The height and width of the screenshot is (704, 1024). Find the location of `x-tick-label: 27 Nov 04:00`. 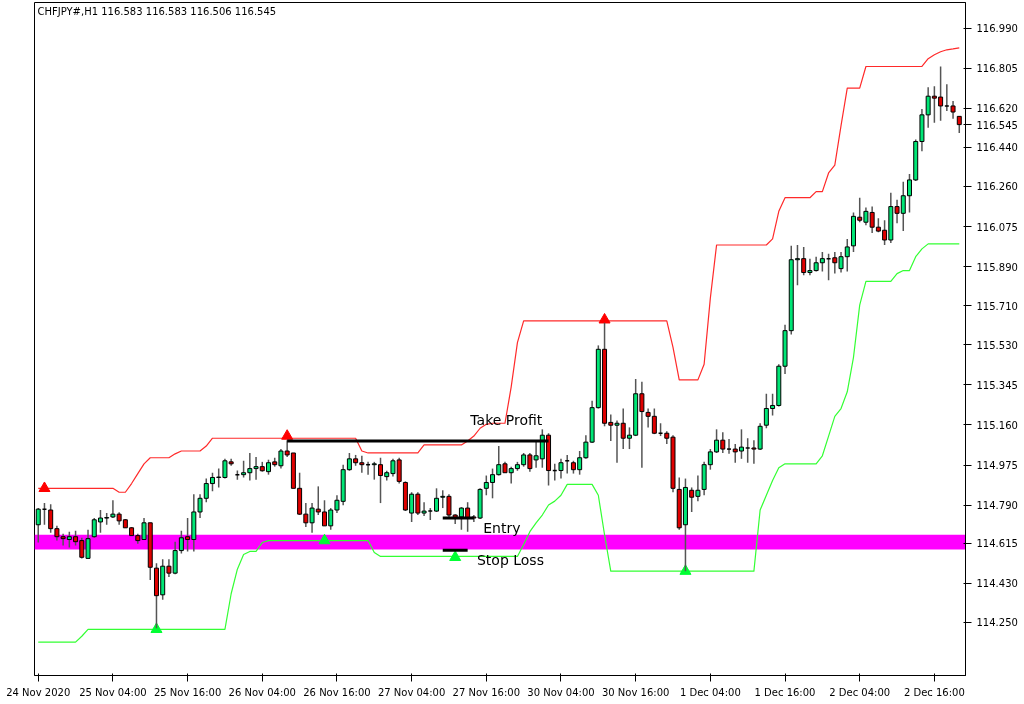

x-tick-label: 27 Nov 04:00 is located at coordinates (411, 692).